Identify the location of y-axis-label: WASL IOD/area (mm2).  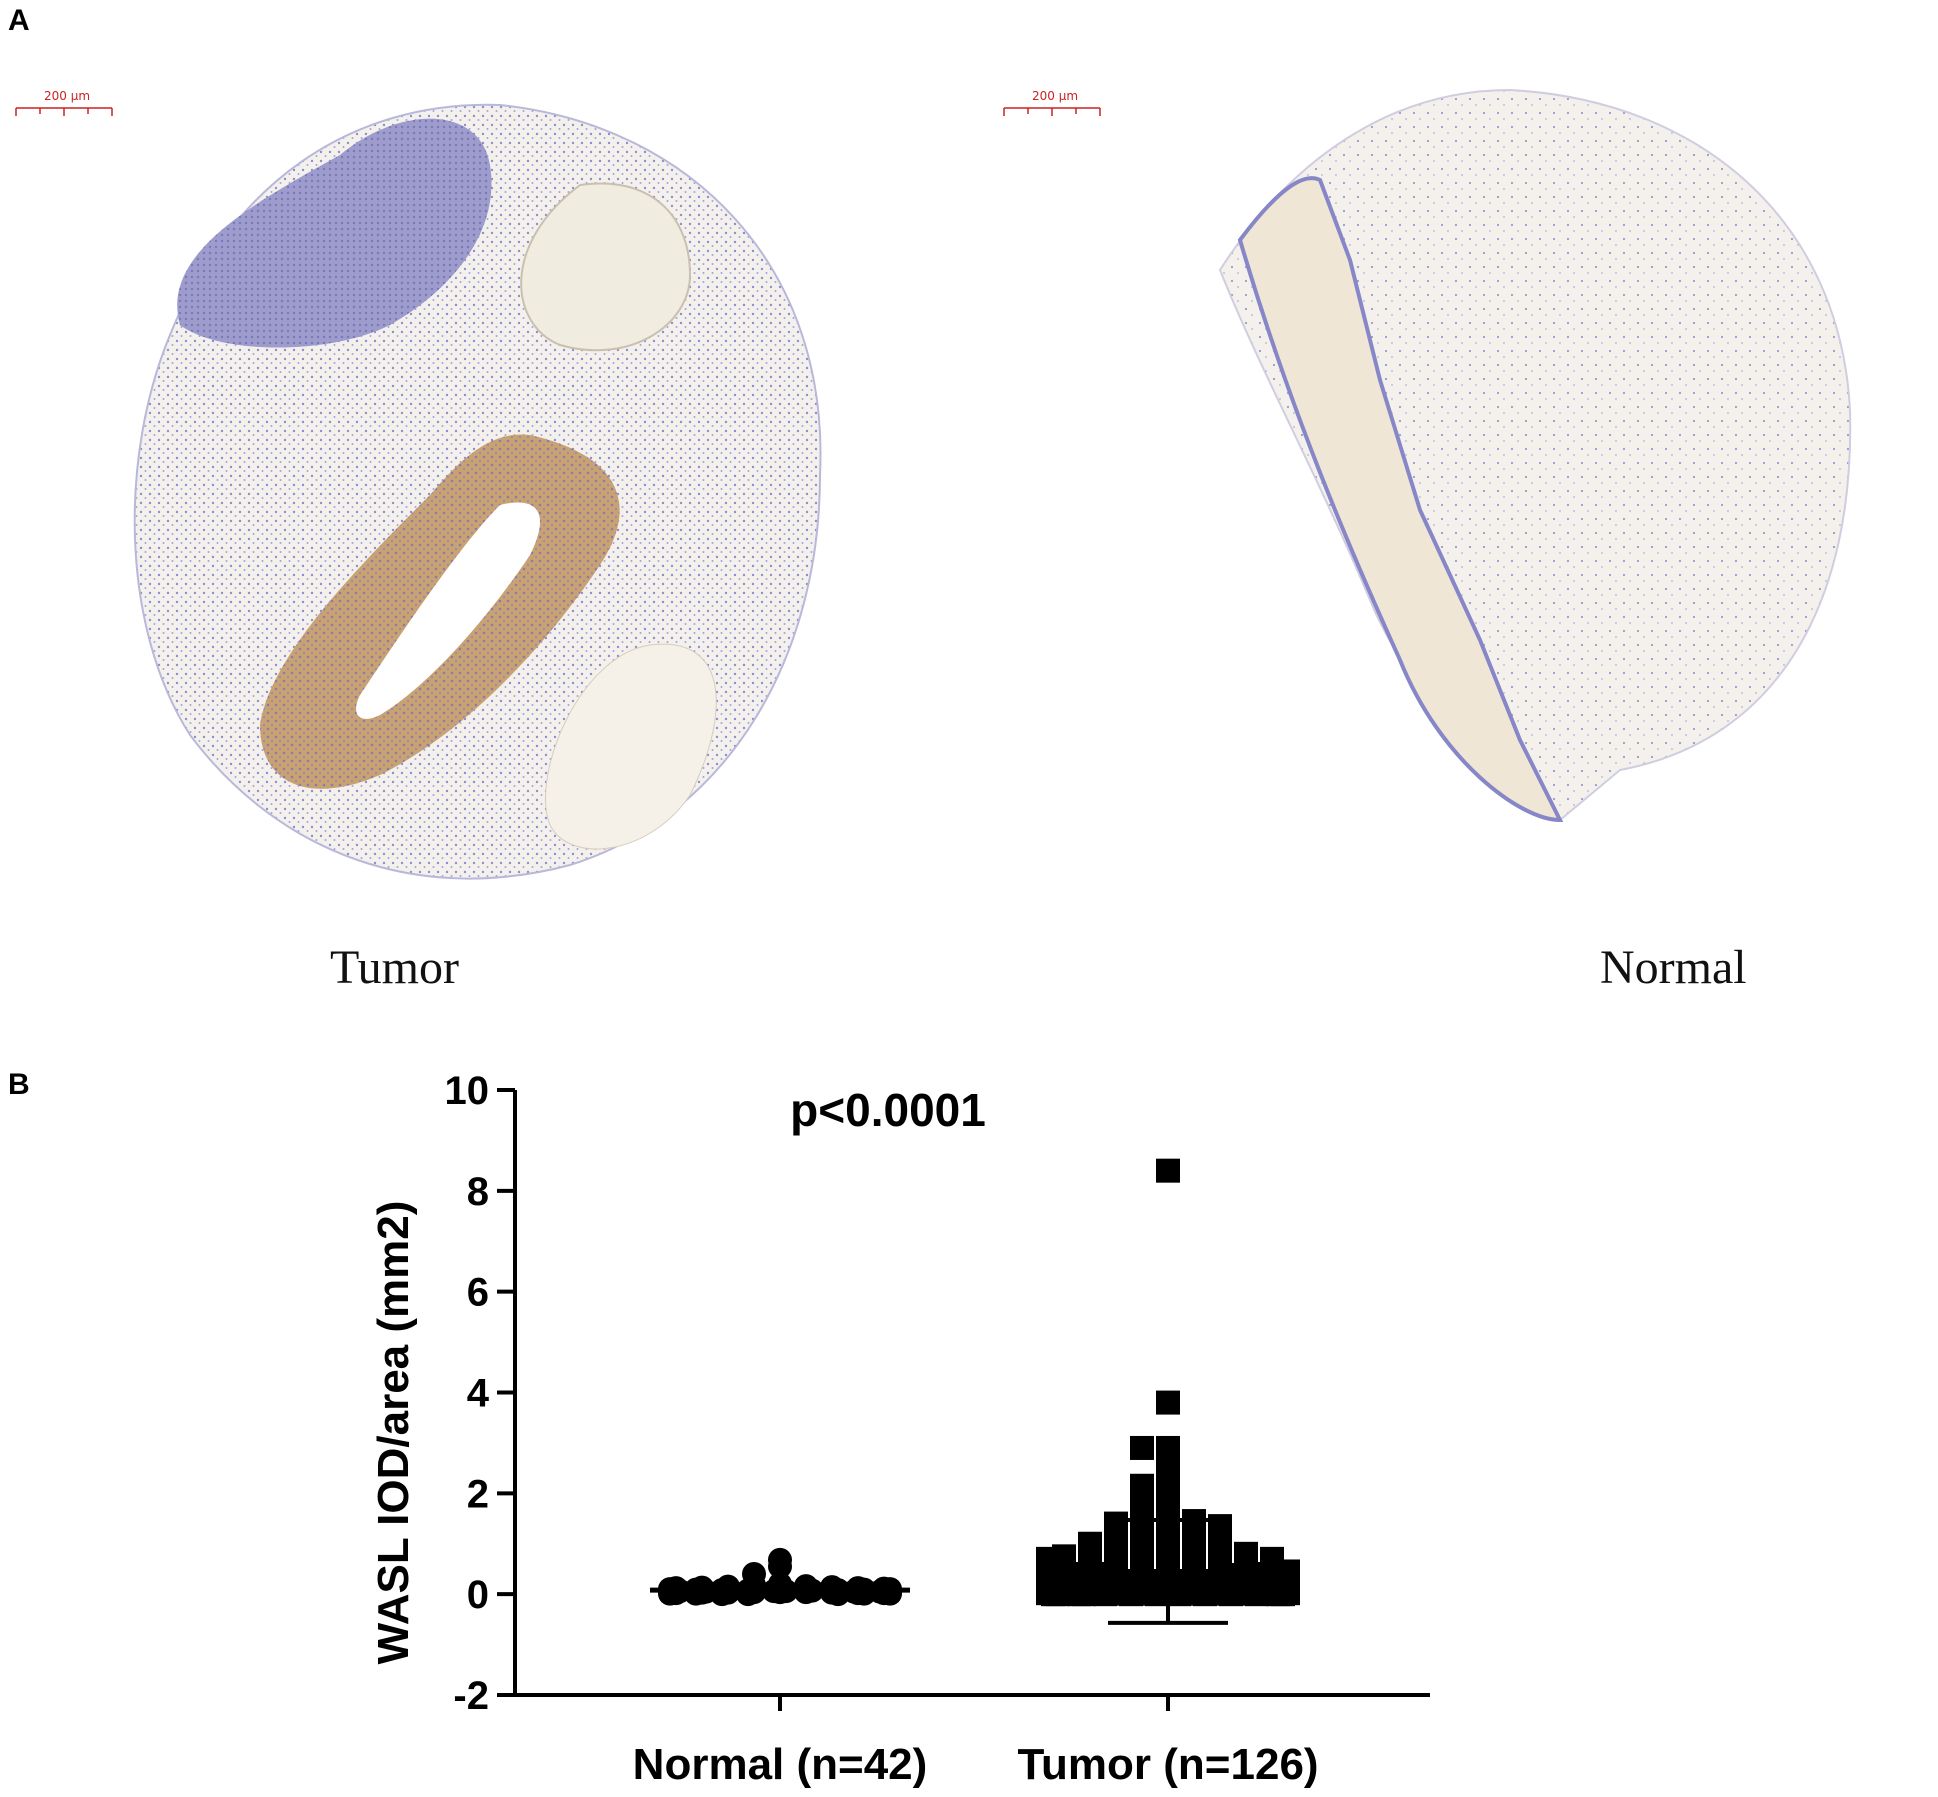
(393, 1433).